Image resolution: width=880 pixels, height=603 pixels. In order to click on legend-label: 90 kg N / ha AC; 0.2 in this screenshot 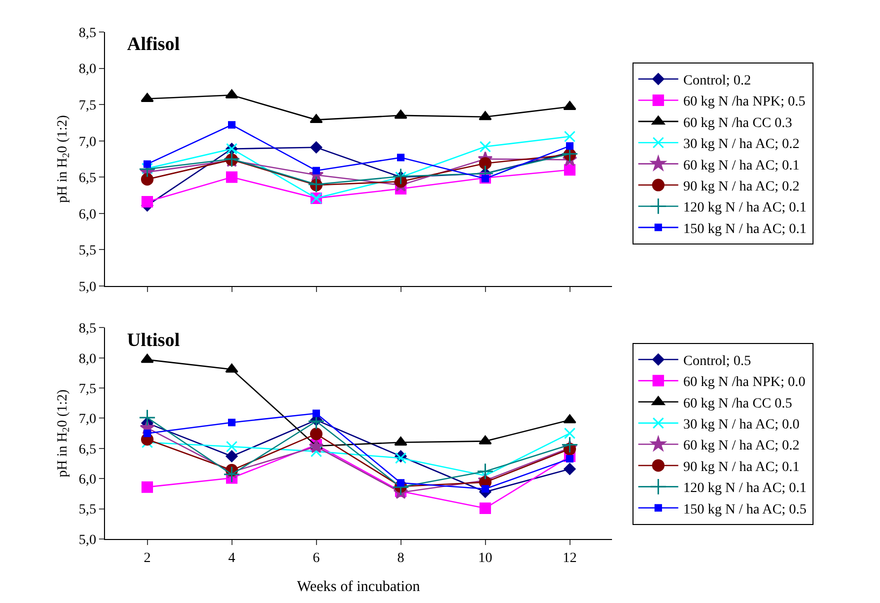, I will do `click(741, 186)`.